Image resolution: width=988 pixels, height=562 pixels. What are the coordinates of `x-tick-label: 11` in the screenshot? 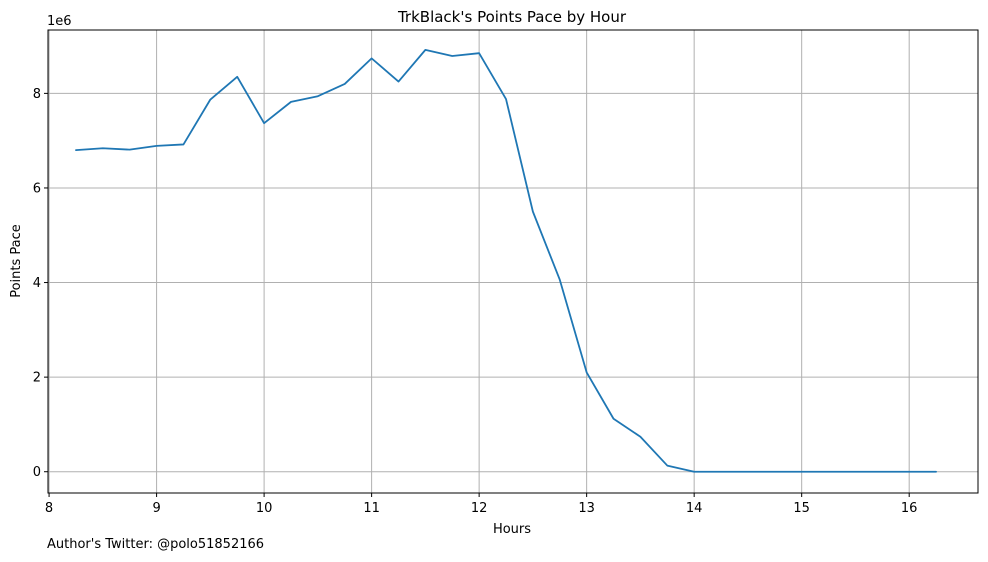 It's located at (371, 508).